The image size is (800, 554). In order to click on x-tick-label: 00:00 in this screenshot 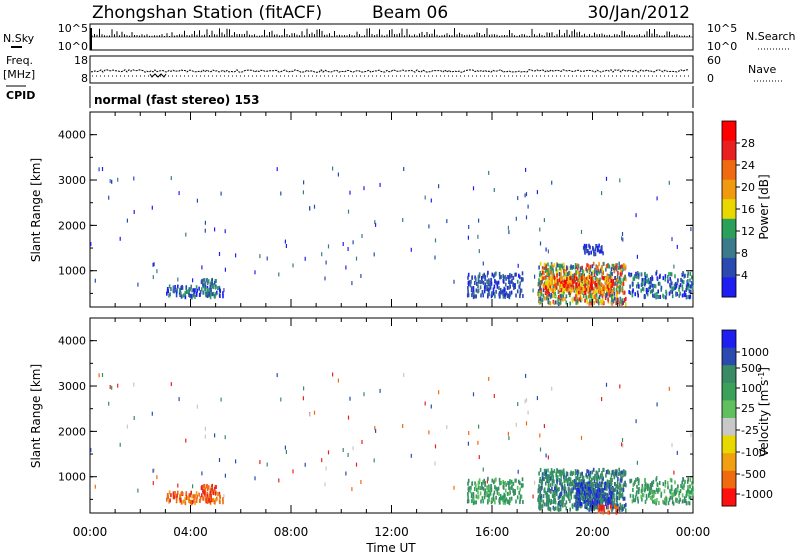, I will do `click(693, 532)`.